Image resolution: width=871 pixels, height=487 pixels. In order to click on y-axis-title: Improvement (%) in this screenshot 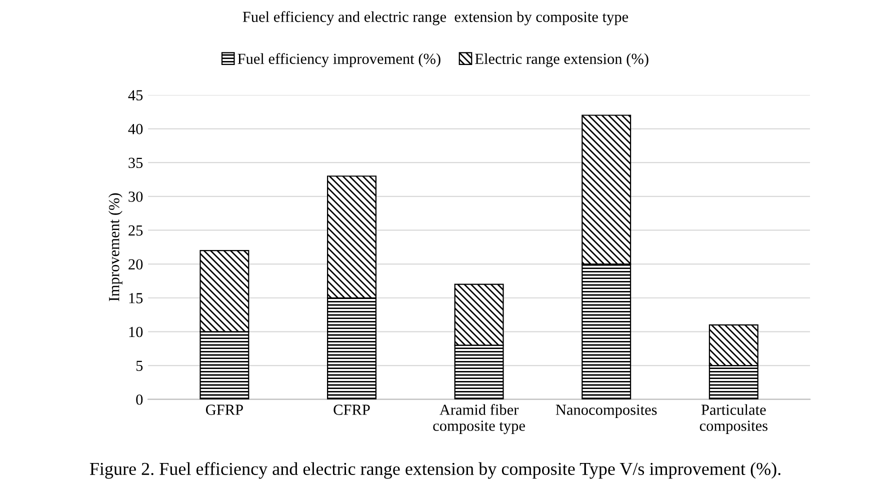, I will do `click(115, 247)`.